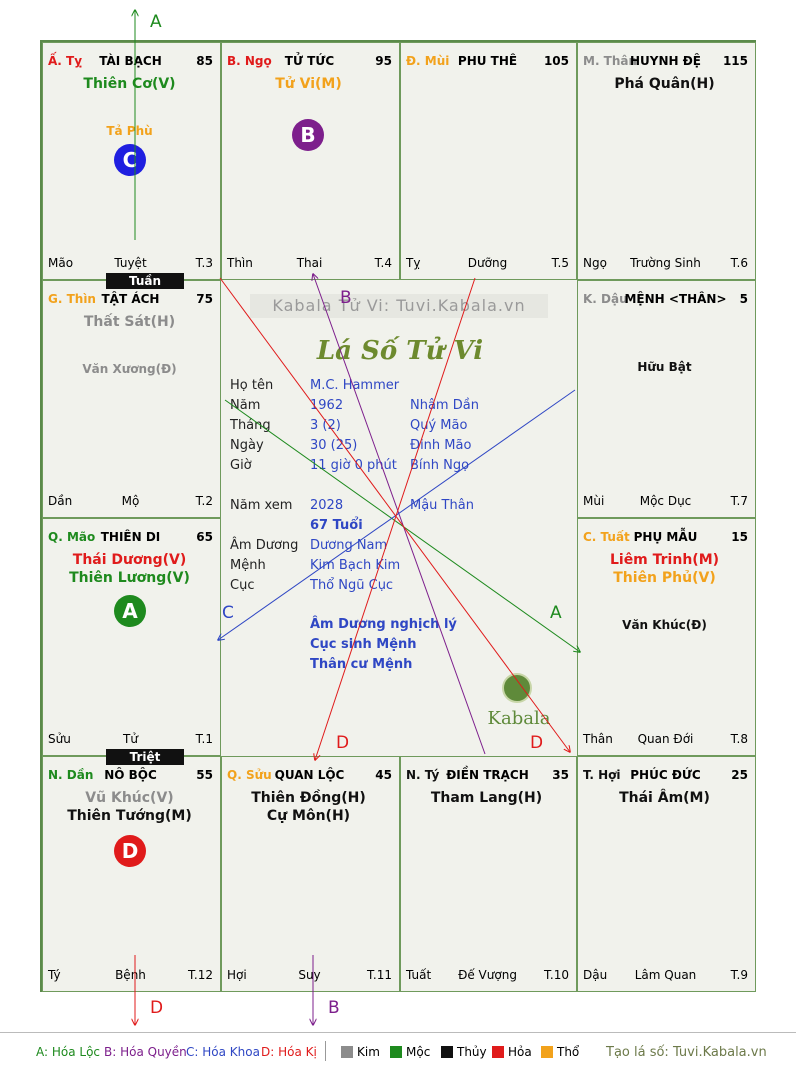 This screenshot has width=796, height=1070. I want to click on limit-code: T.5, so click(560, 263).